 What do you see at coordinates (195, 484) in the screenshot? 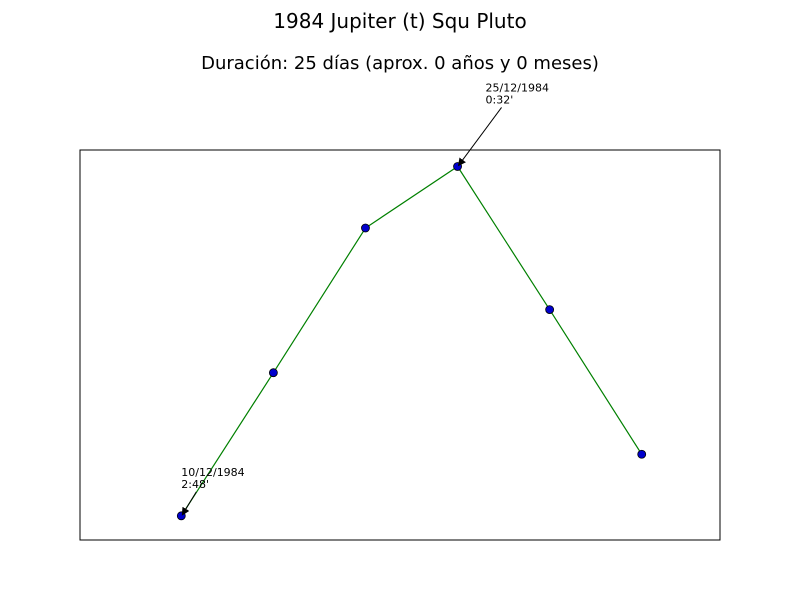
I see `annotation-value: 2:48'` at bounding box center [195, 484].